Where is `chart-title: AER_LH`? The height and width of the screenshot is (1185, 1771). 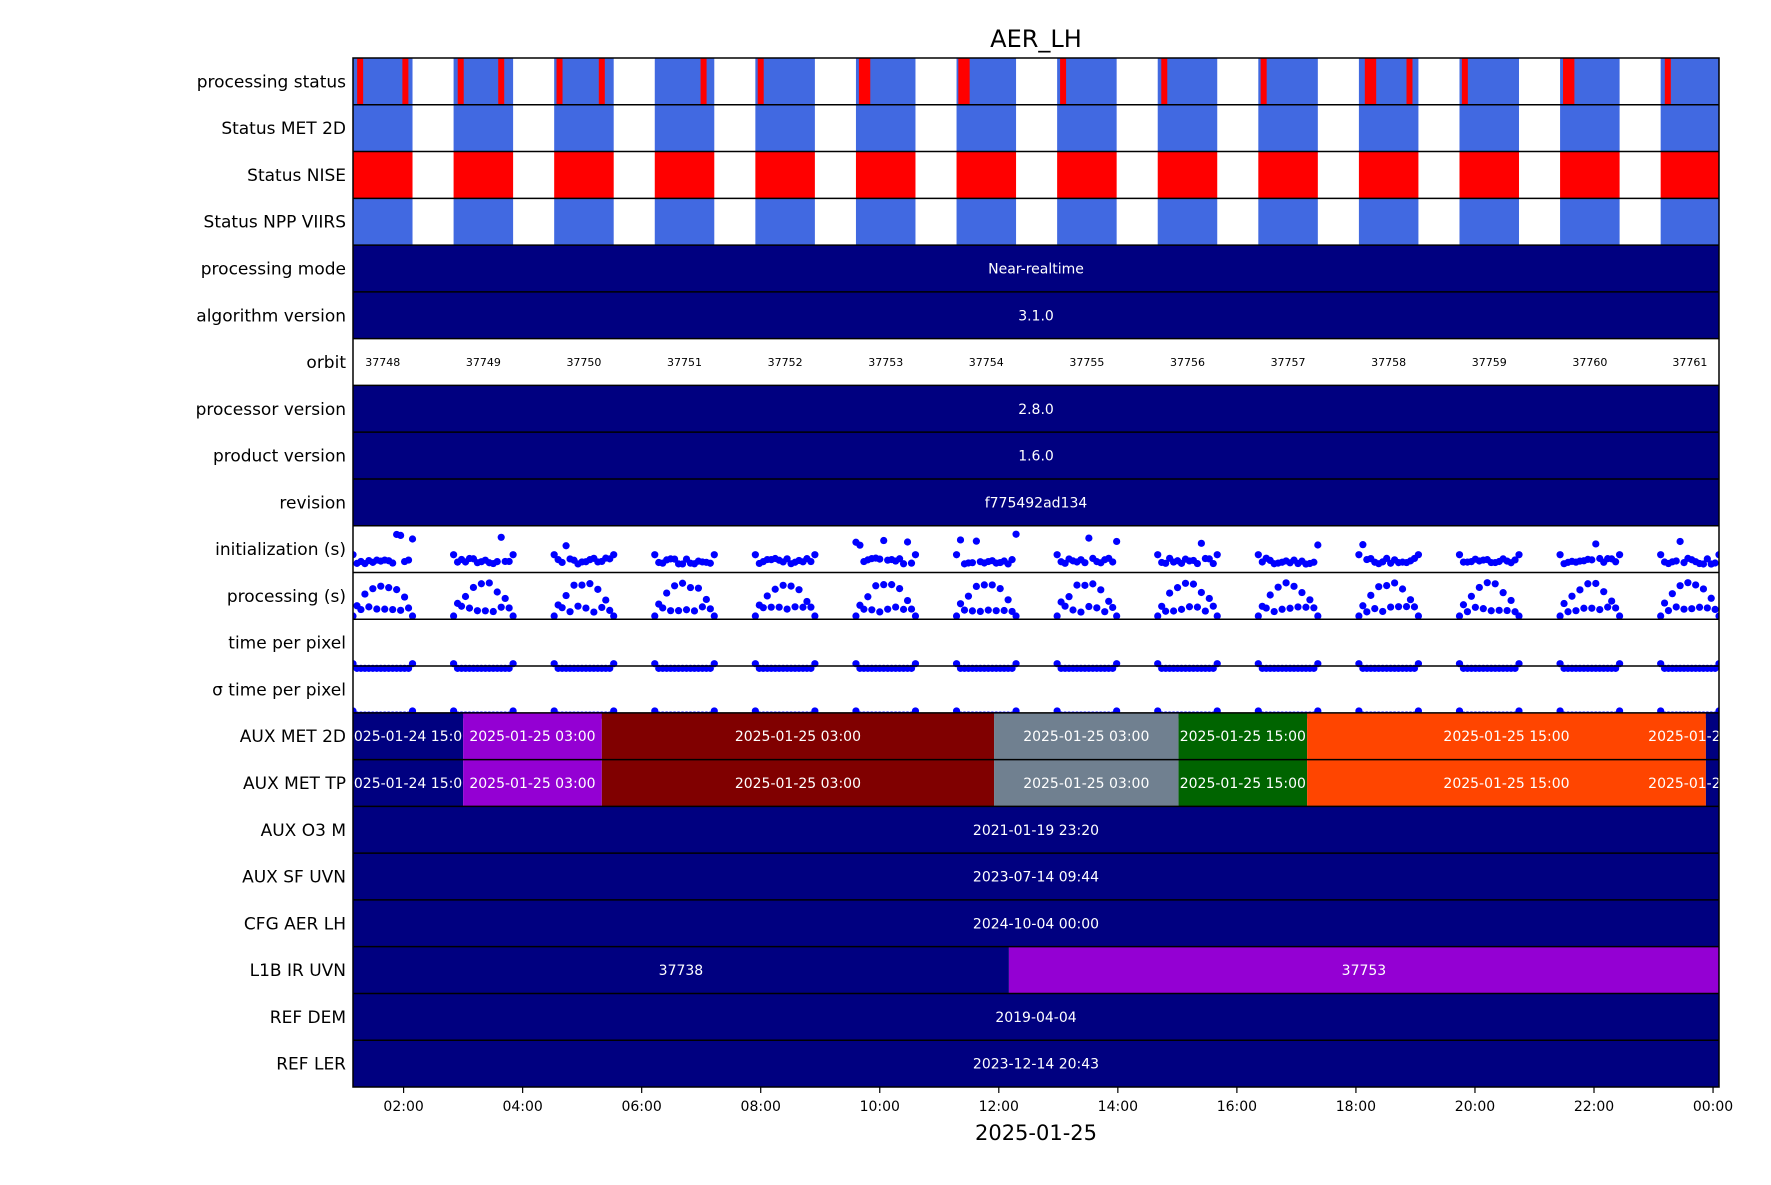
chart-title: AER_LH is located at coordinates (1036, 39).